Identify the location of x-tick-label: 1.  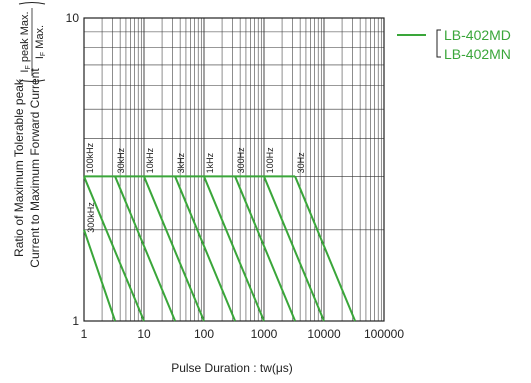
(84, 334).